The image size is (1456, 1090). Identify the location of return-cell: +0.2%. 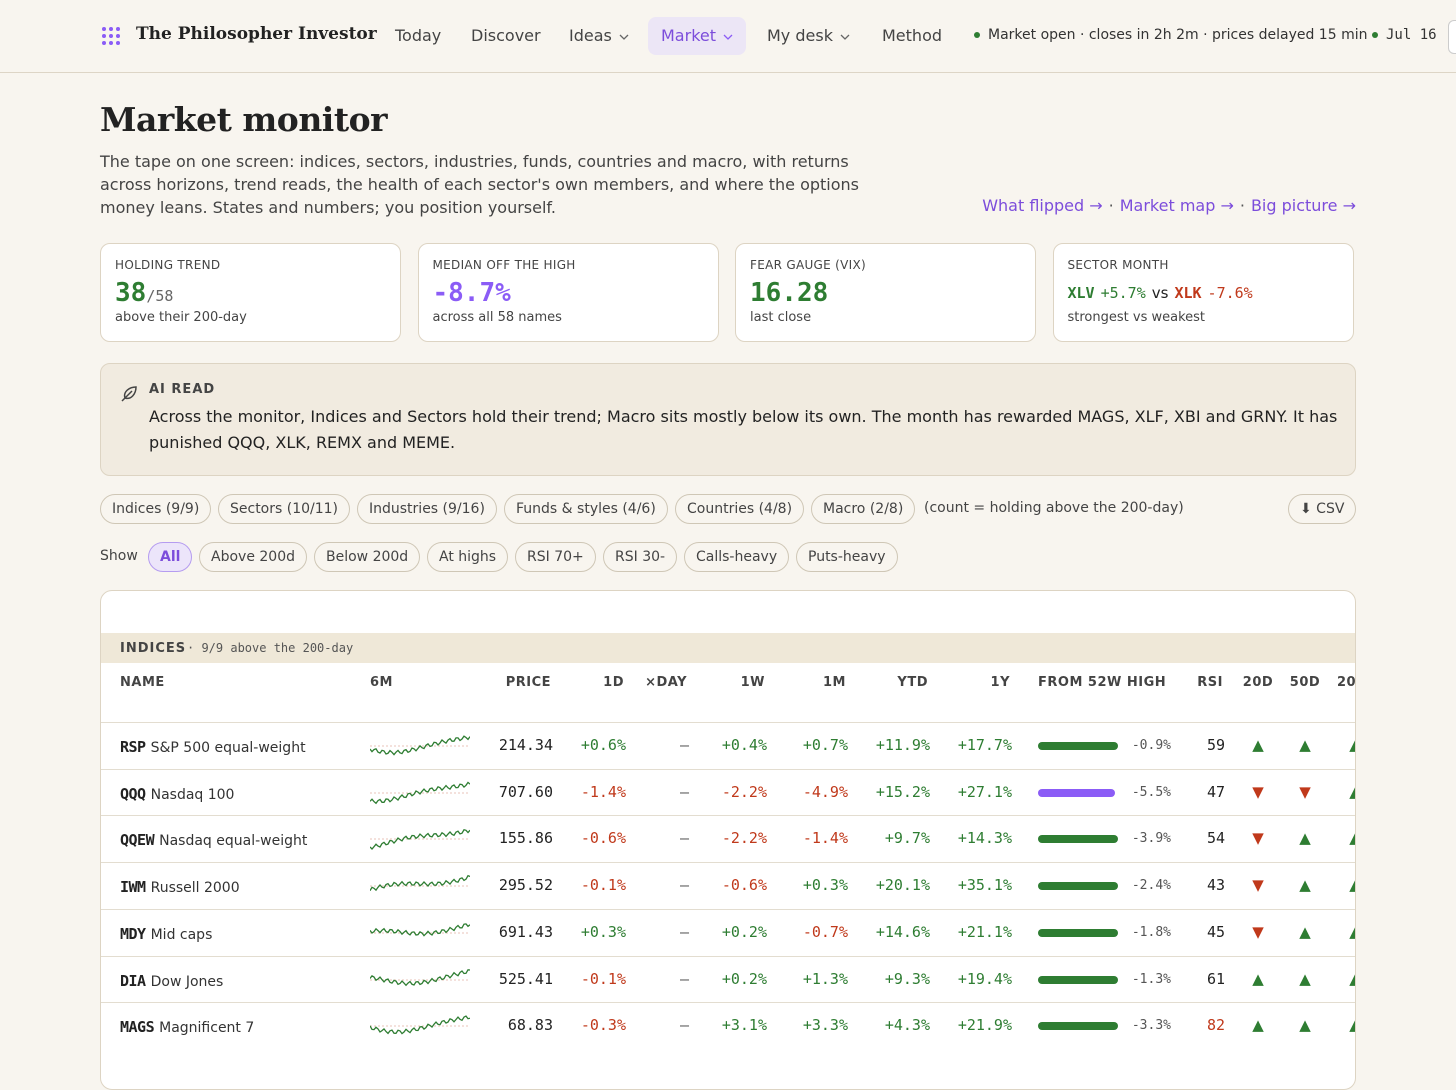
(744, 978).